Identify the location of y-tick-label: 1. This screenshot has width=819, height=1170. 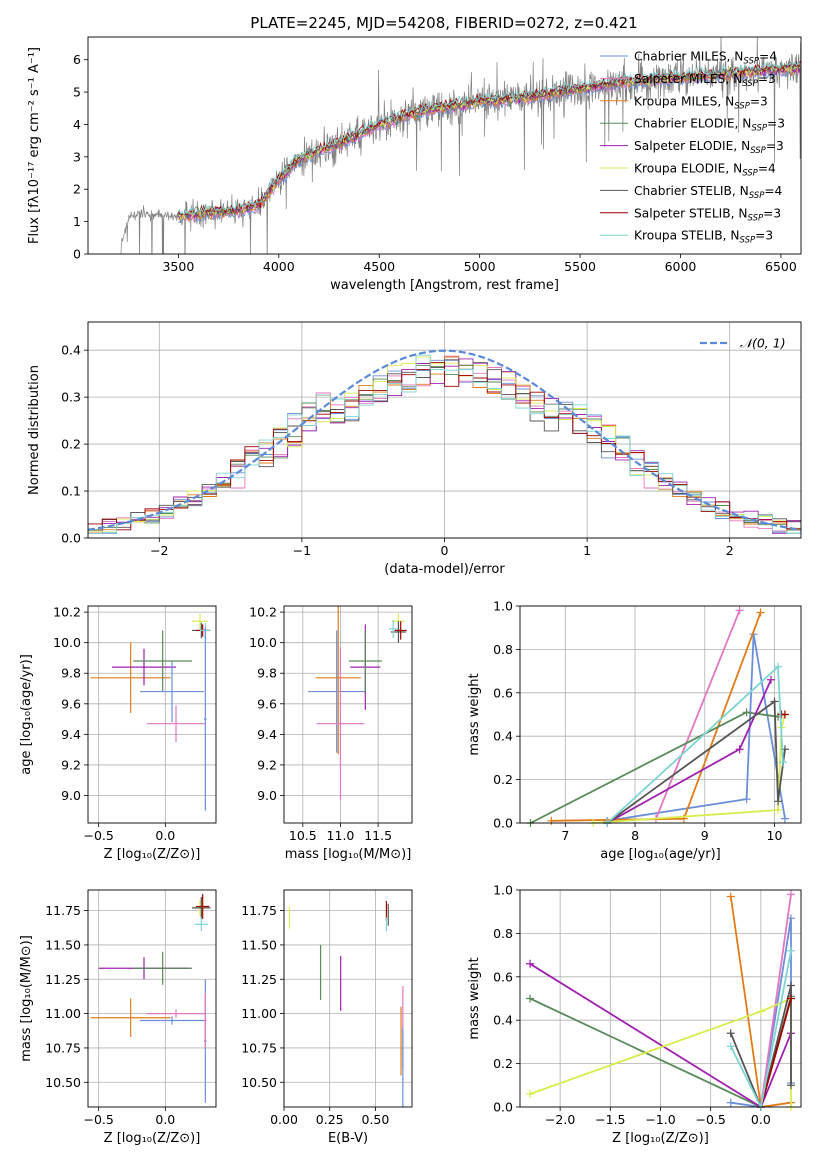
(77, 221).